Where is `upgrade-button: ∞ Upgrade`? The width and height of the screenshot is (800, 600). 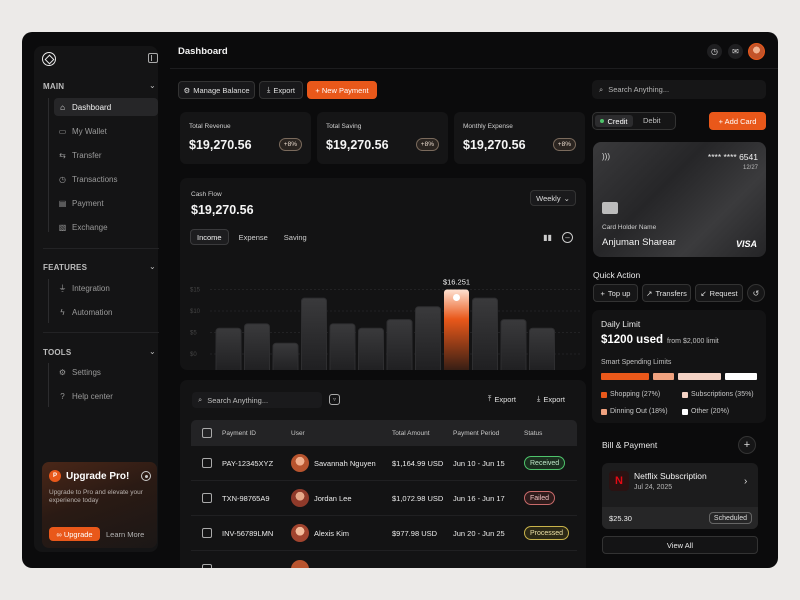 upgrade-button: ∞ Upgrade is located at coordinates (74, 534).